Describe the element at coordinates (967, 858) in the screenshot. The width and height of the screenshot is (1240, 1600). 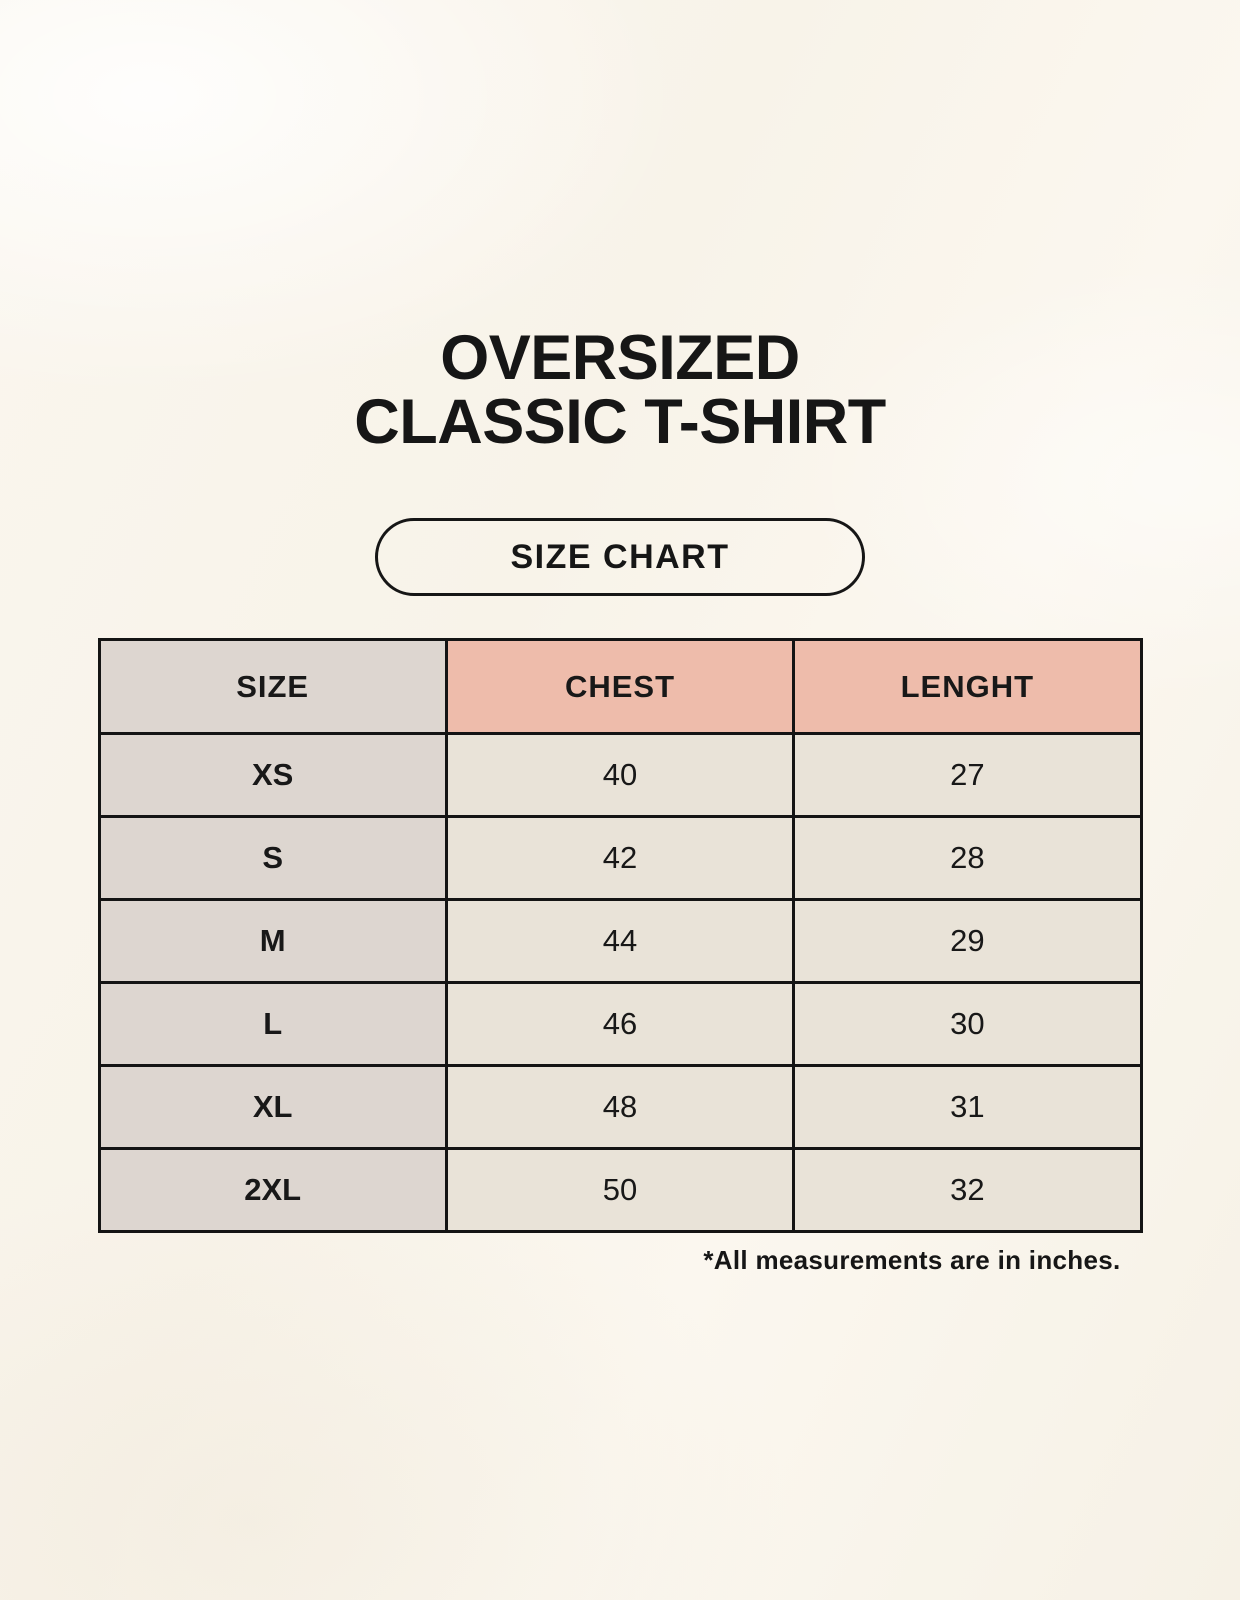
I see `length-cell: 28` at that location.